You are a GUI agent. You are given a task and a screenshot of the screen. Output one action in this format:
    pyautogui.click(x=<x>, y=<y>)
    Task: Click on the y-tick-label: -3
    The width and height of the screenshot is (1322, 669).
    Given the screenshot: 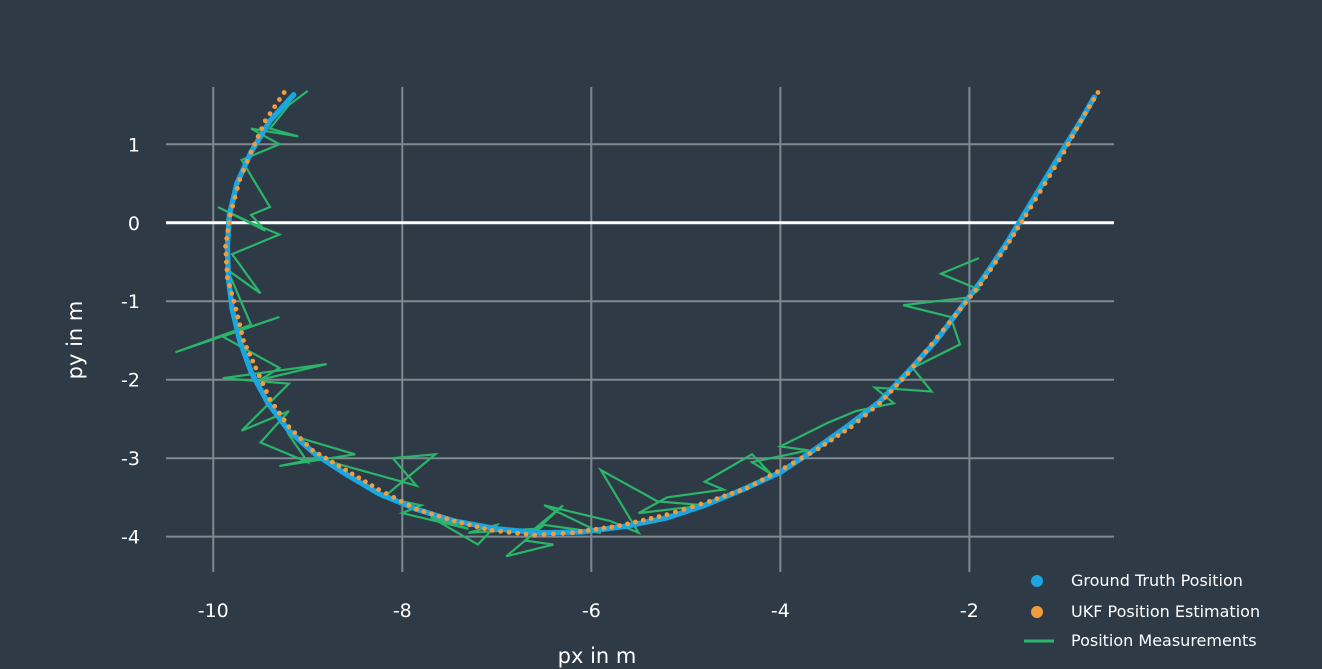 What is the action you would take?
    pyautogui.click(x=130, y=459)
    